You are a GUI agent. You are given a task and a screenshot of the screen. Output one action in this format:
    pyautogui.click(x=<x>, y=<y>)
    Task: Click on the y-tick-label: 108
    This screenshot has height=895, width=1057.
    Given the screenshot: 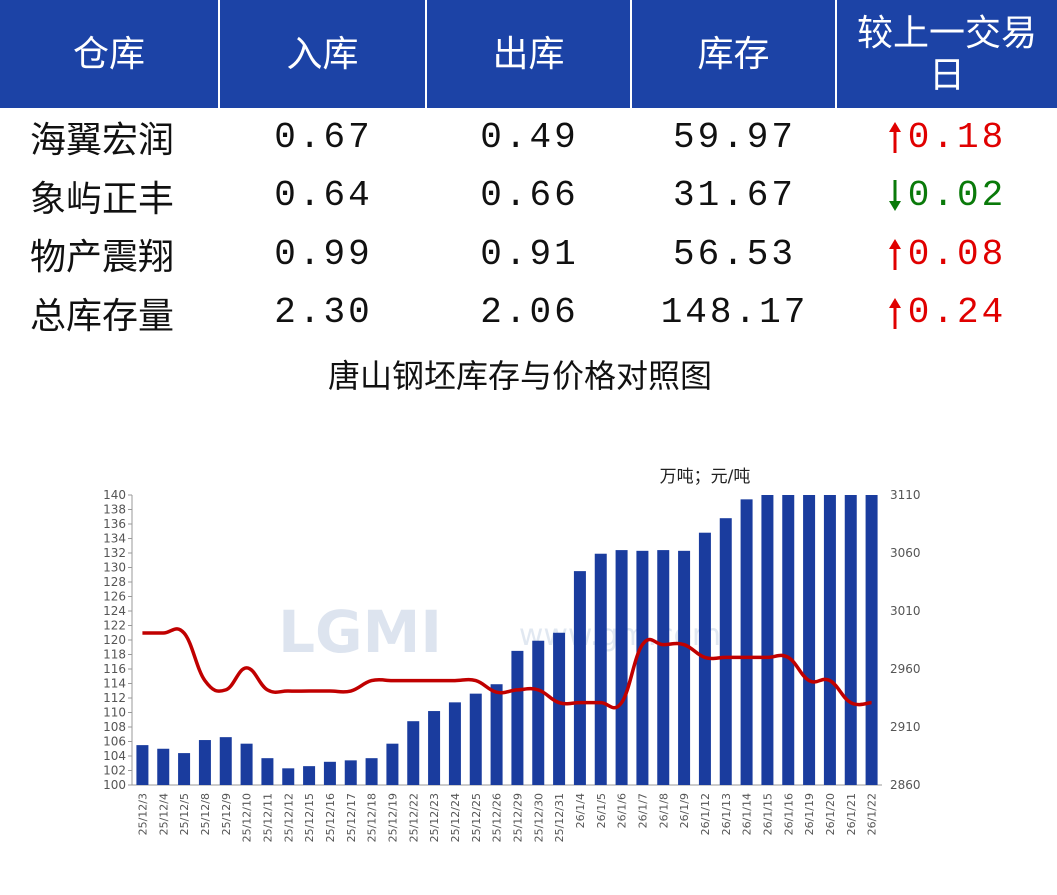 What is the action you would take?
    pyautogui.click(x=114, y=727)
    